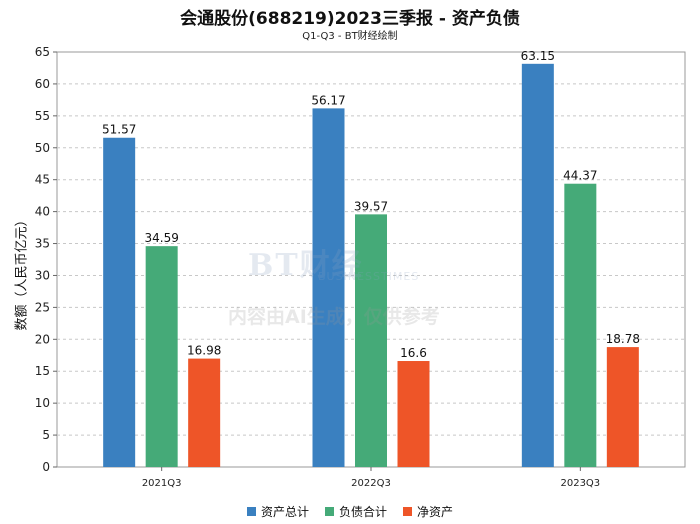 The width and height of the screenshot is (700, 524). Describe the element at coordinates (42, 148) in the screenshot. I see `y-tick-label: 50` at that location.